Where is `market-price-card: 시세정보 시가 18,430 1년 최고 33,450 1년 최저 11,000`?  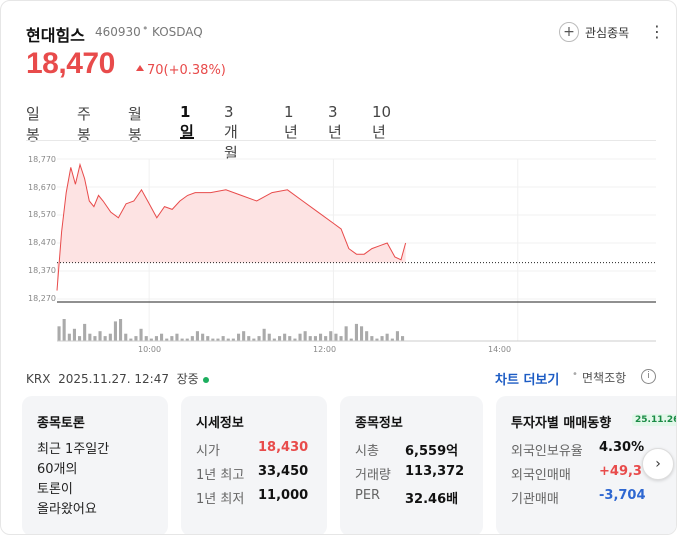 market-price-card: 시세정보 시가 18,430 1년 최고 33,450 1년 최저 11,000 is located at coordinates (254, 465).